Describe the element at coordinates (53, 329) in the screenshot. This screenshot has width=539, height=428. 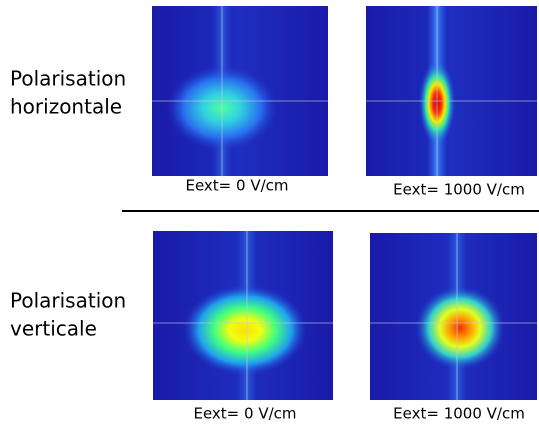
I see `row-label: verticale` at that location.